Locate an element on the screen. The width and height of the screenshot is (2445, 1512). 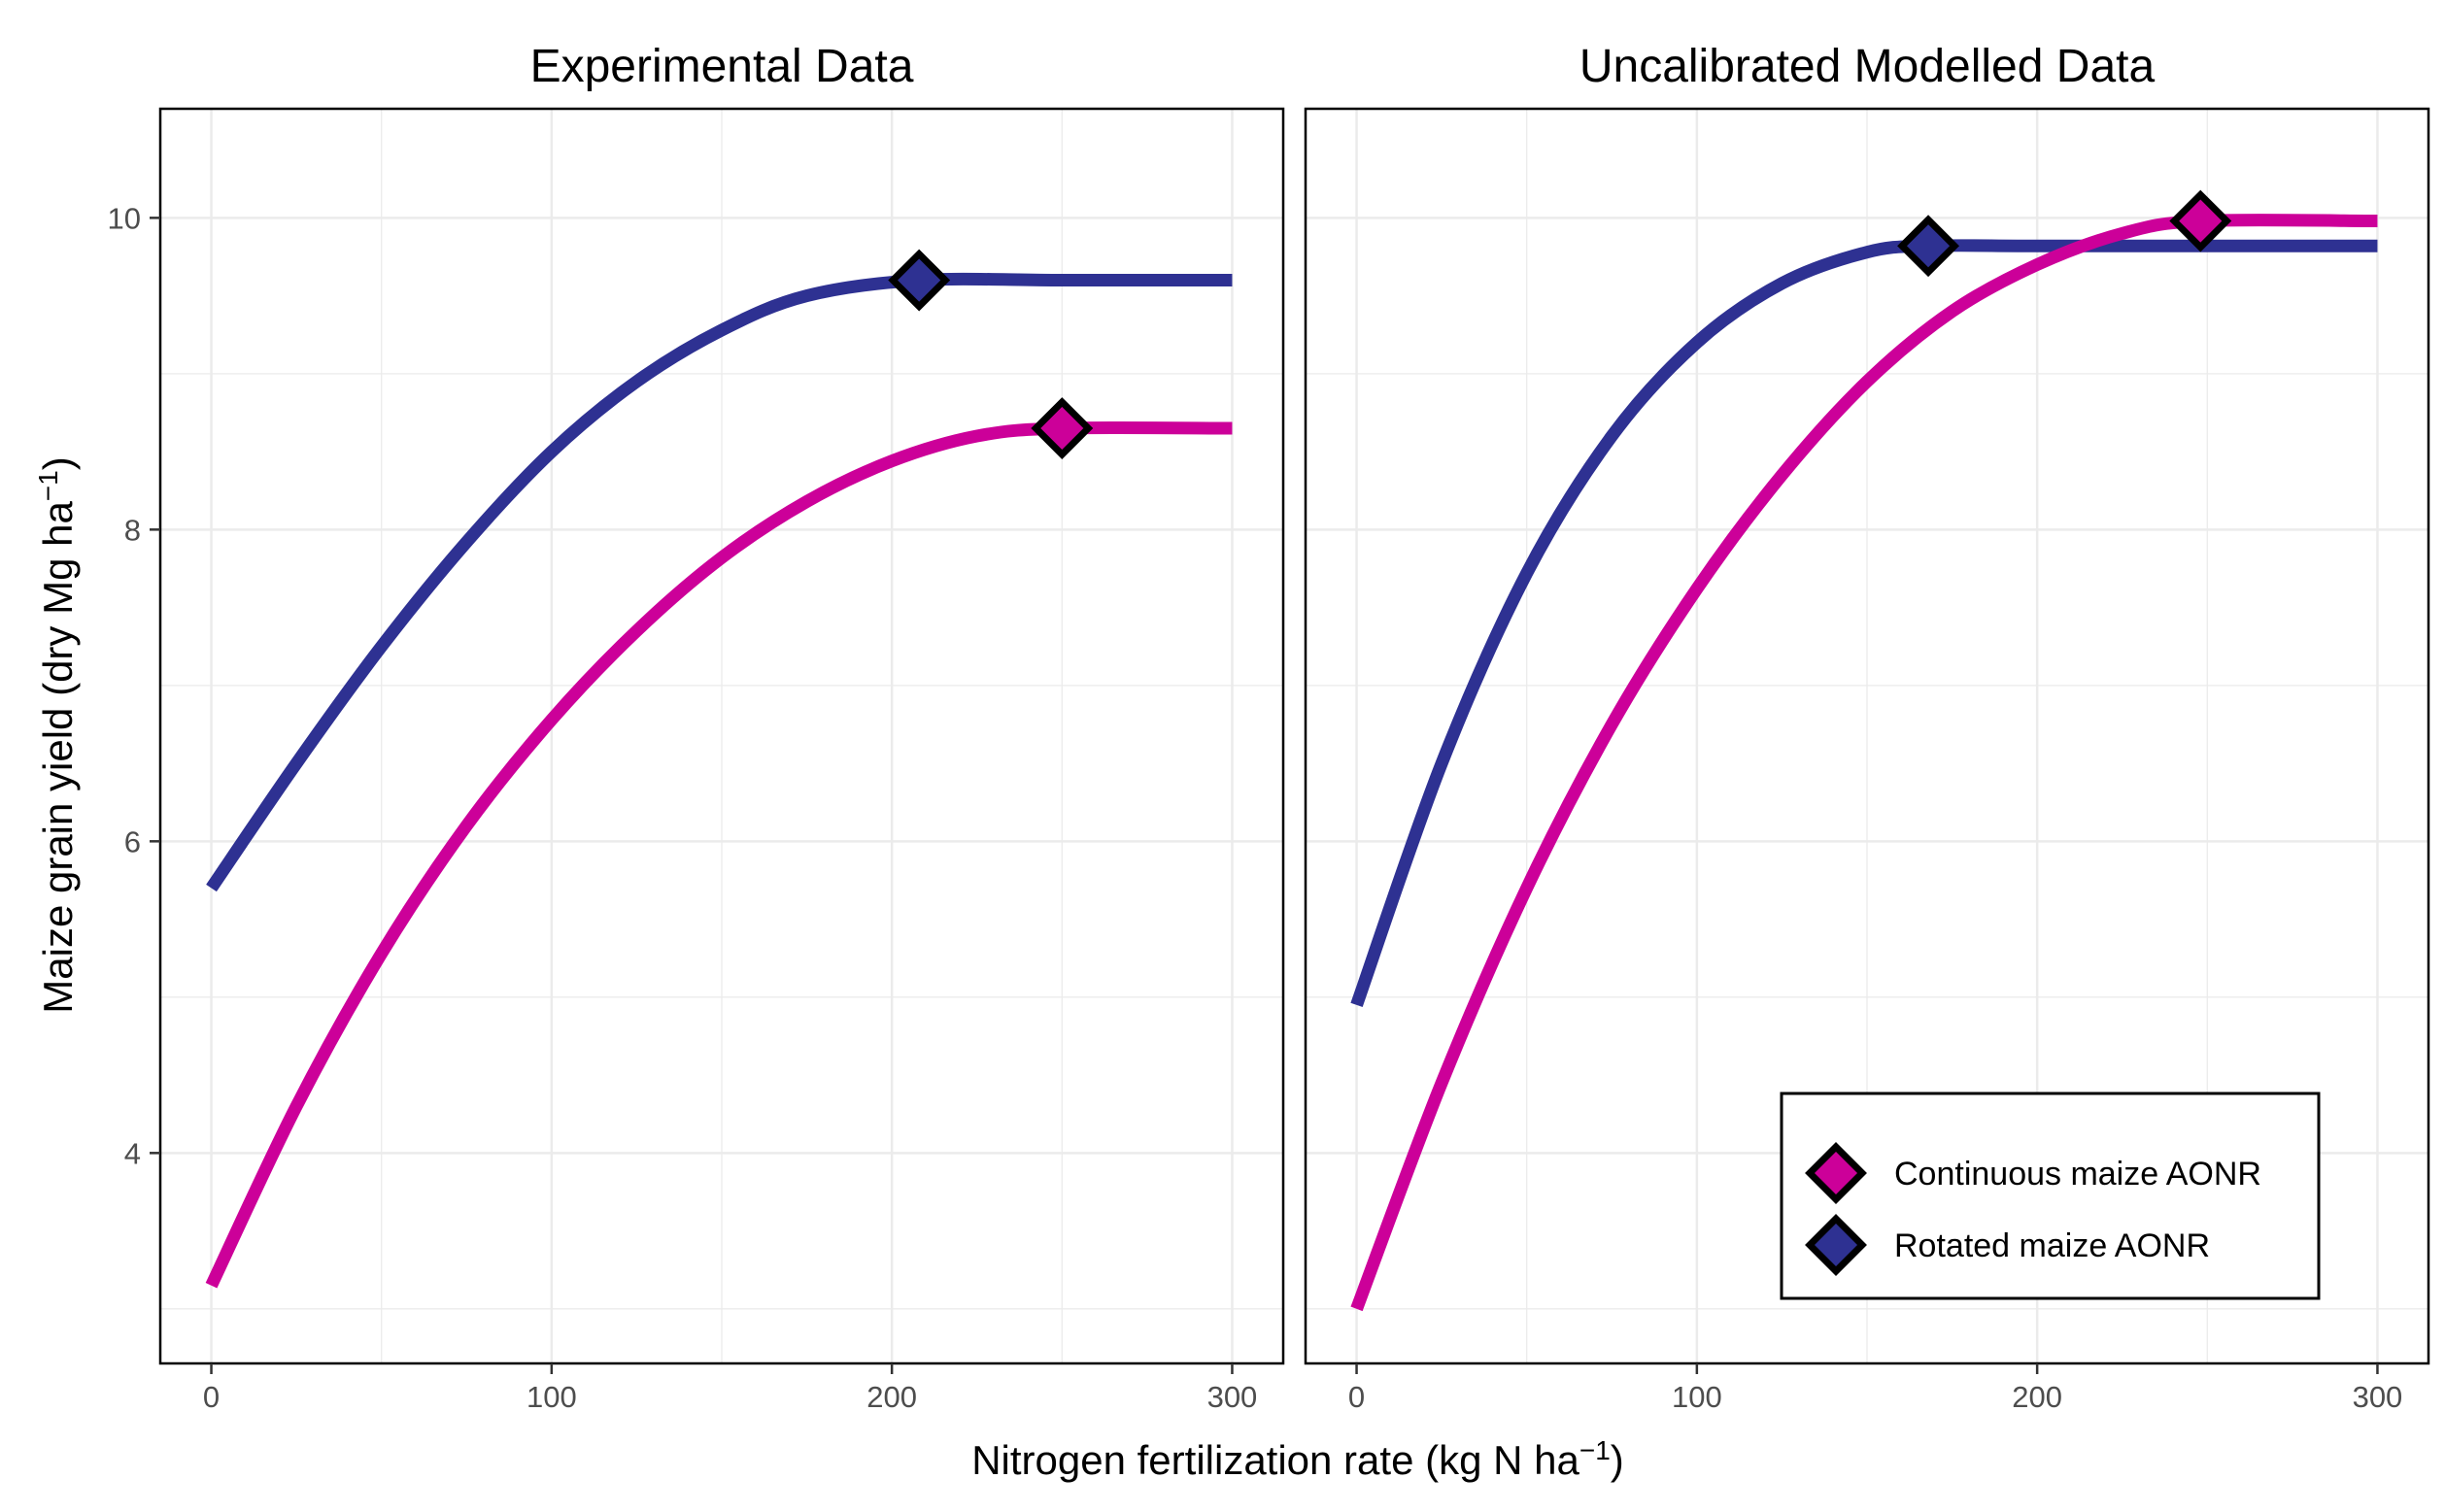
rotated-legend-key is located at coordinates (1836, 1245).